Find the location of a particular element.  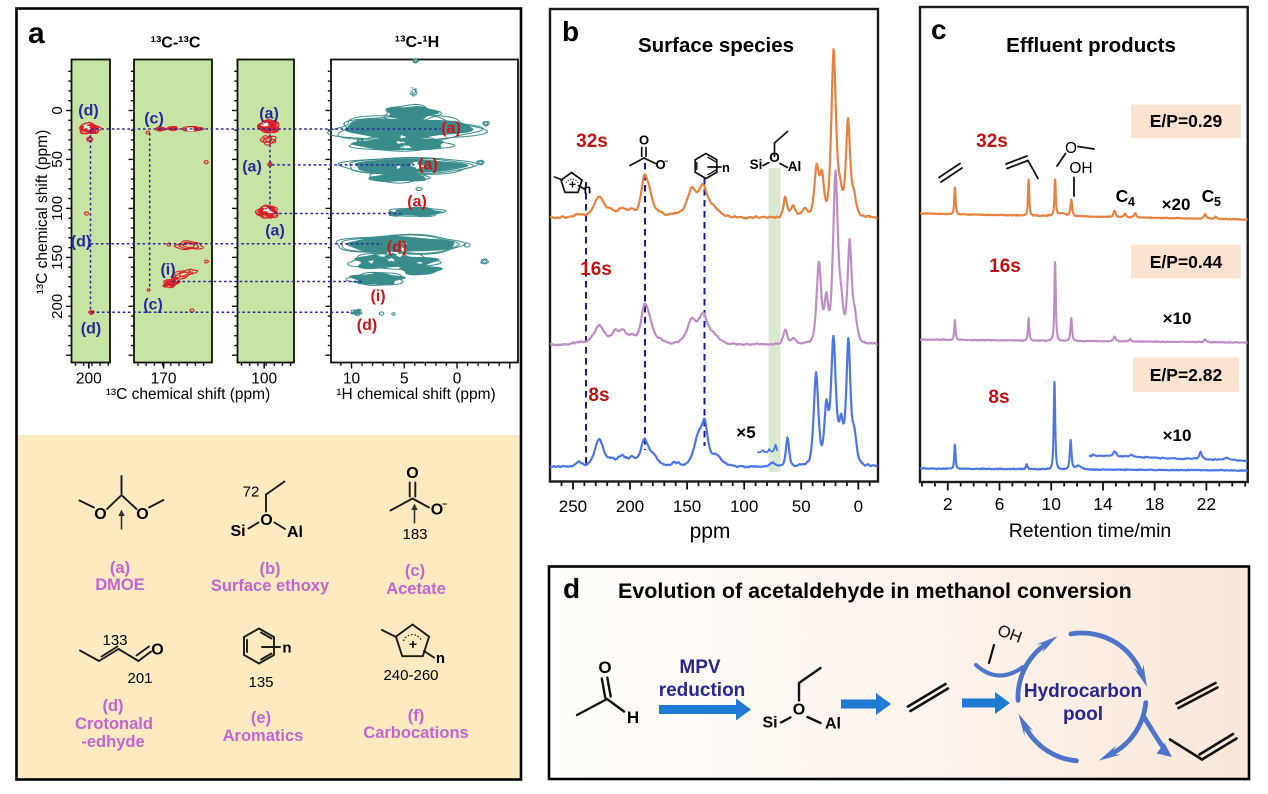

svg-text: a is located at coordinates (36, 33).